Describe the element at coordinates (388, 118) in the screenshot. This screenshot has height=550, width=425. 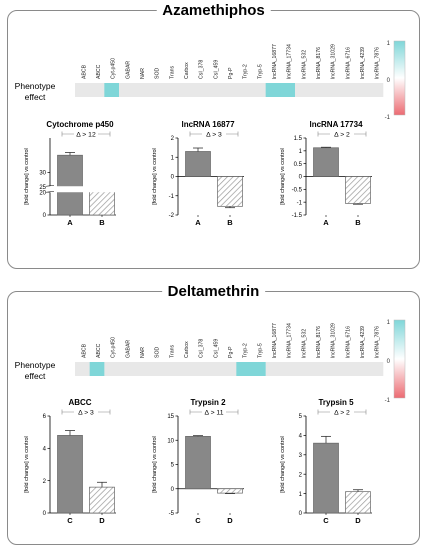
I see `legend-tick-label: -1` at that location.